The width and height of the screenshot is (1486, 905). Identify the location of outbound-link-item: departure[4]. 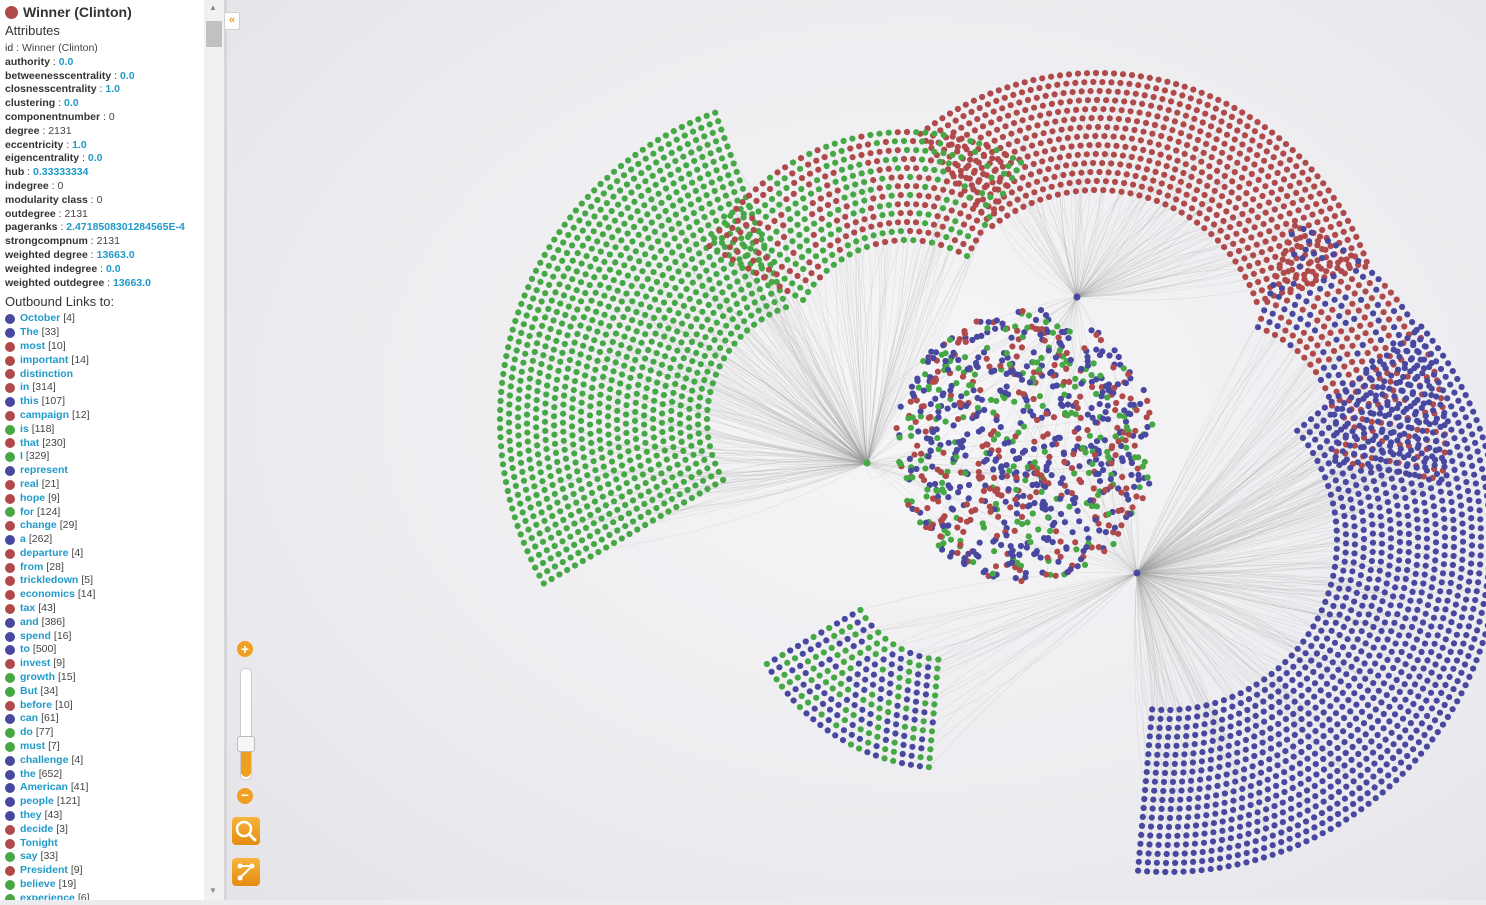
(102, 554).